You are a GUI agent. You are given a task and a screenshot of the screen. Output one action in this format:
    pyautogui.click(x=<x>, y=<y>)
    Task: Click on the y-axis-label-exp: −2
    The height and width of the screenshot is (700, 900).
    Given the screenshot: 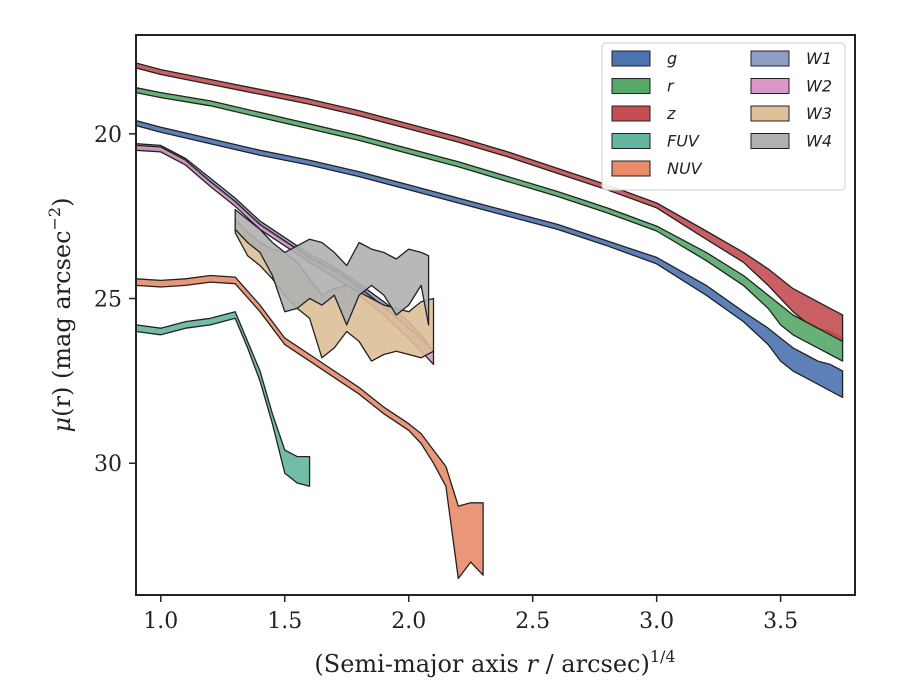 What is the action you would take?
    pyautogui.click(x=54, y=219)
    